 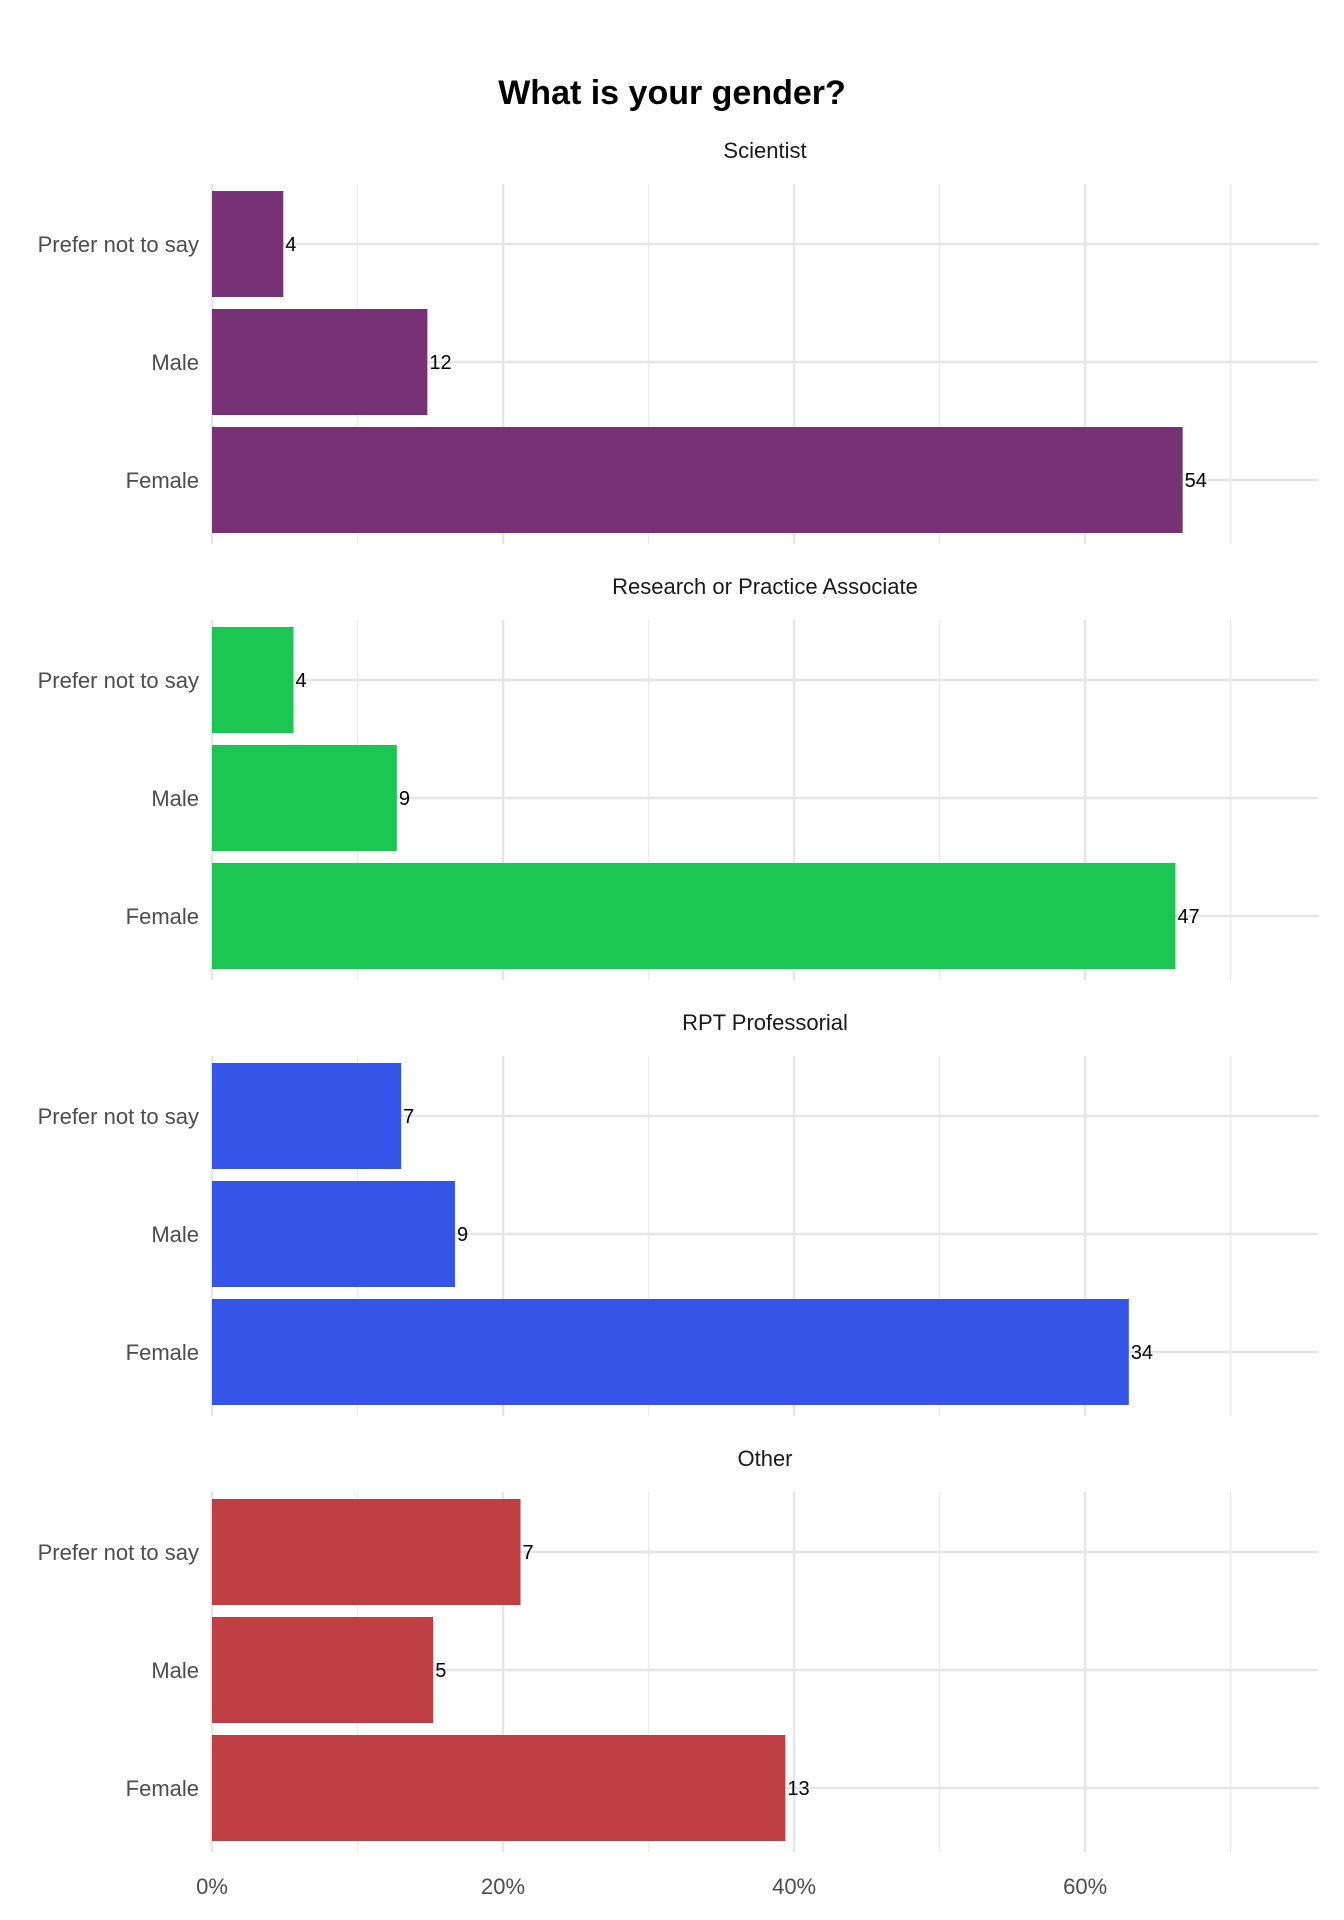 What do you see at coordinates (765, 1022) in the screenshot?
I see `panel-strip-label: RPT Professorial` at bounding box center [765, 1022].